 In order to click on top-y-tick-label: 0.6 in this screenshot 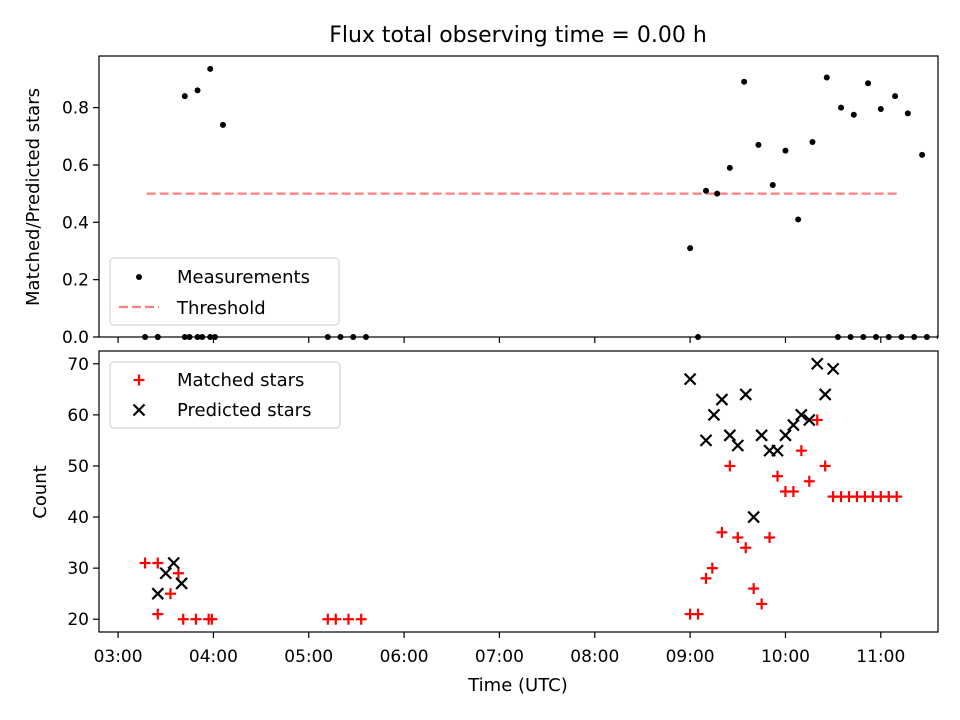, I will do `click(75, 166)`.